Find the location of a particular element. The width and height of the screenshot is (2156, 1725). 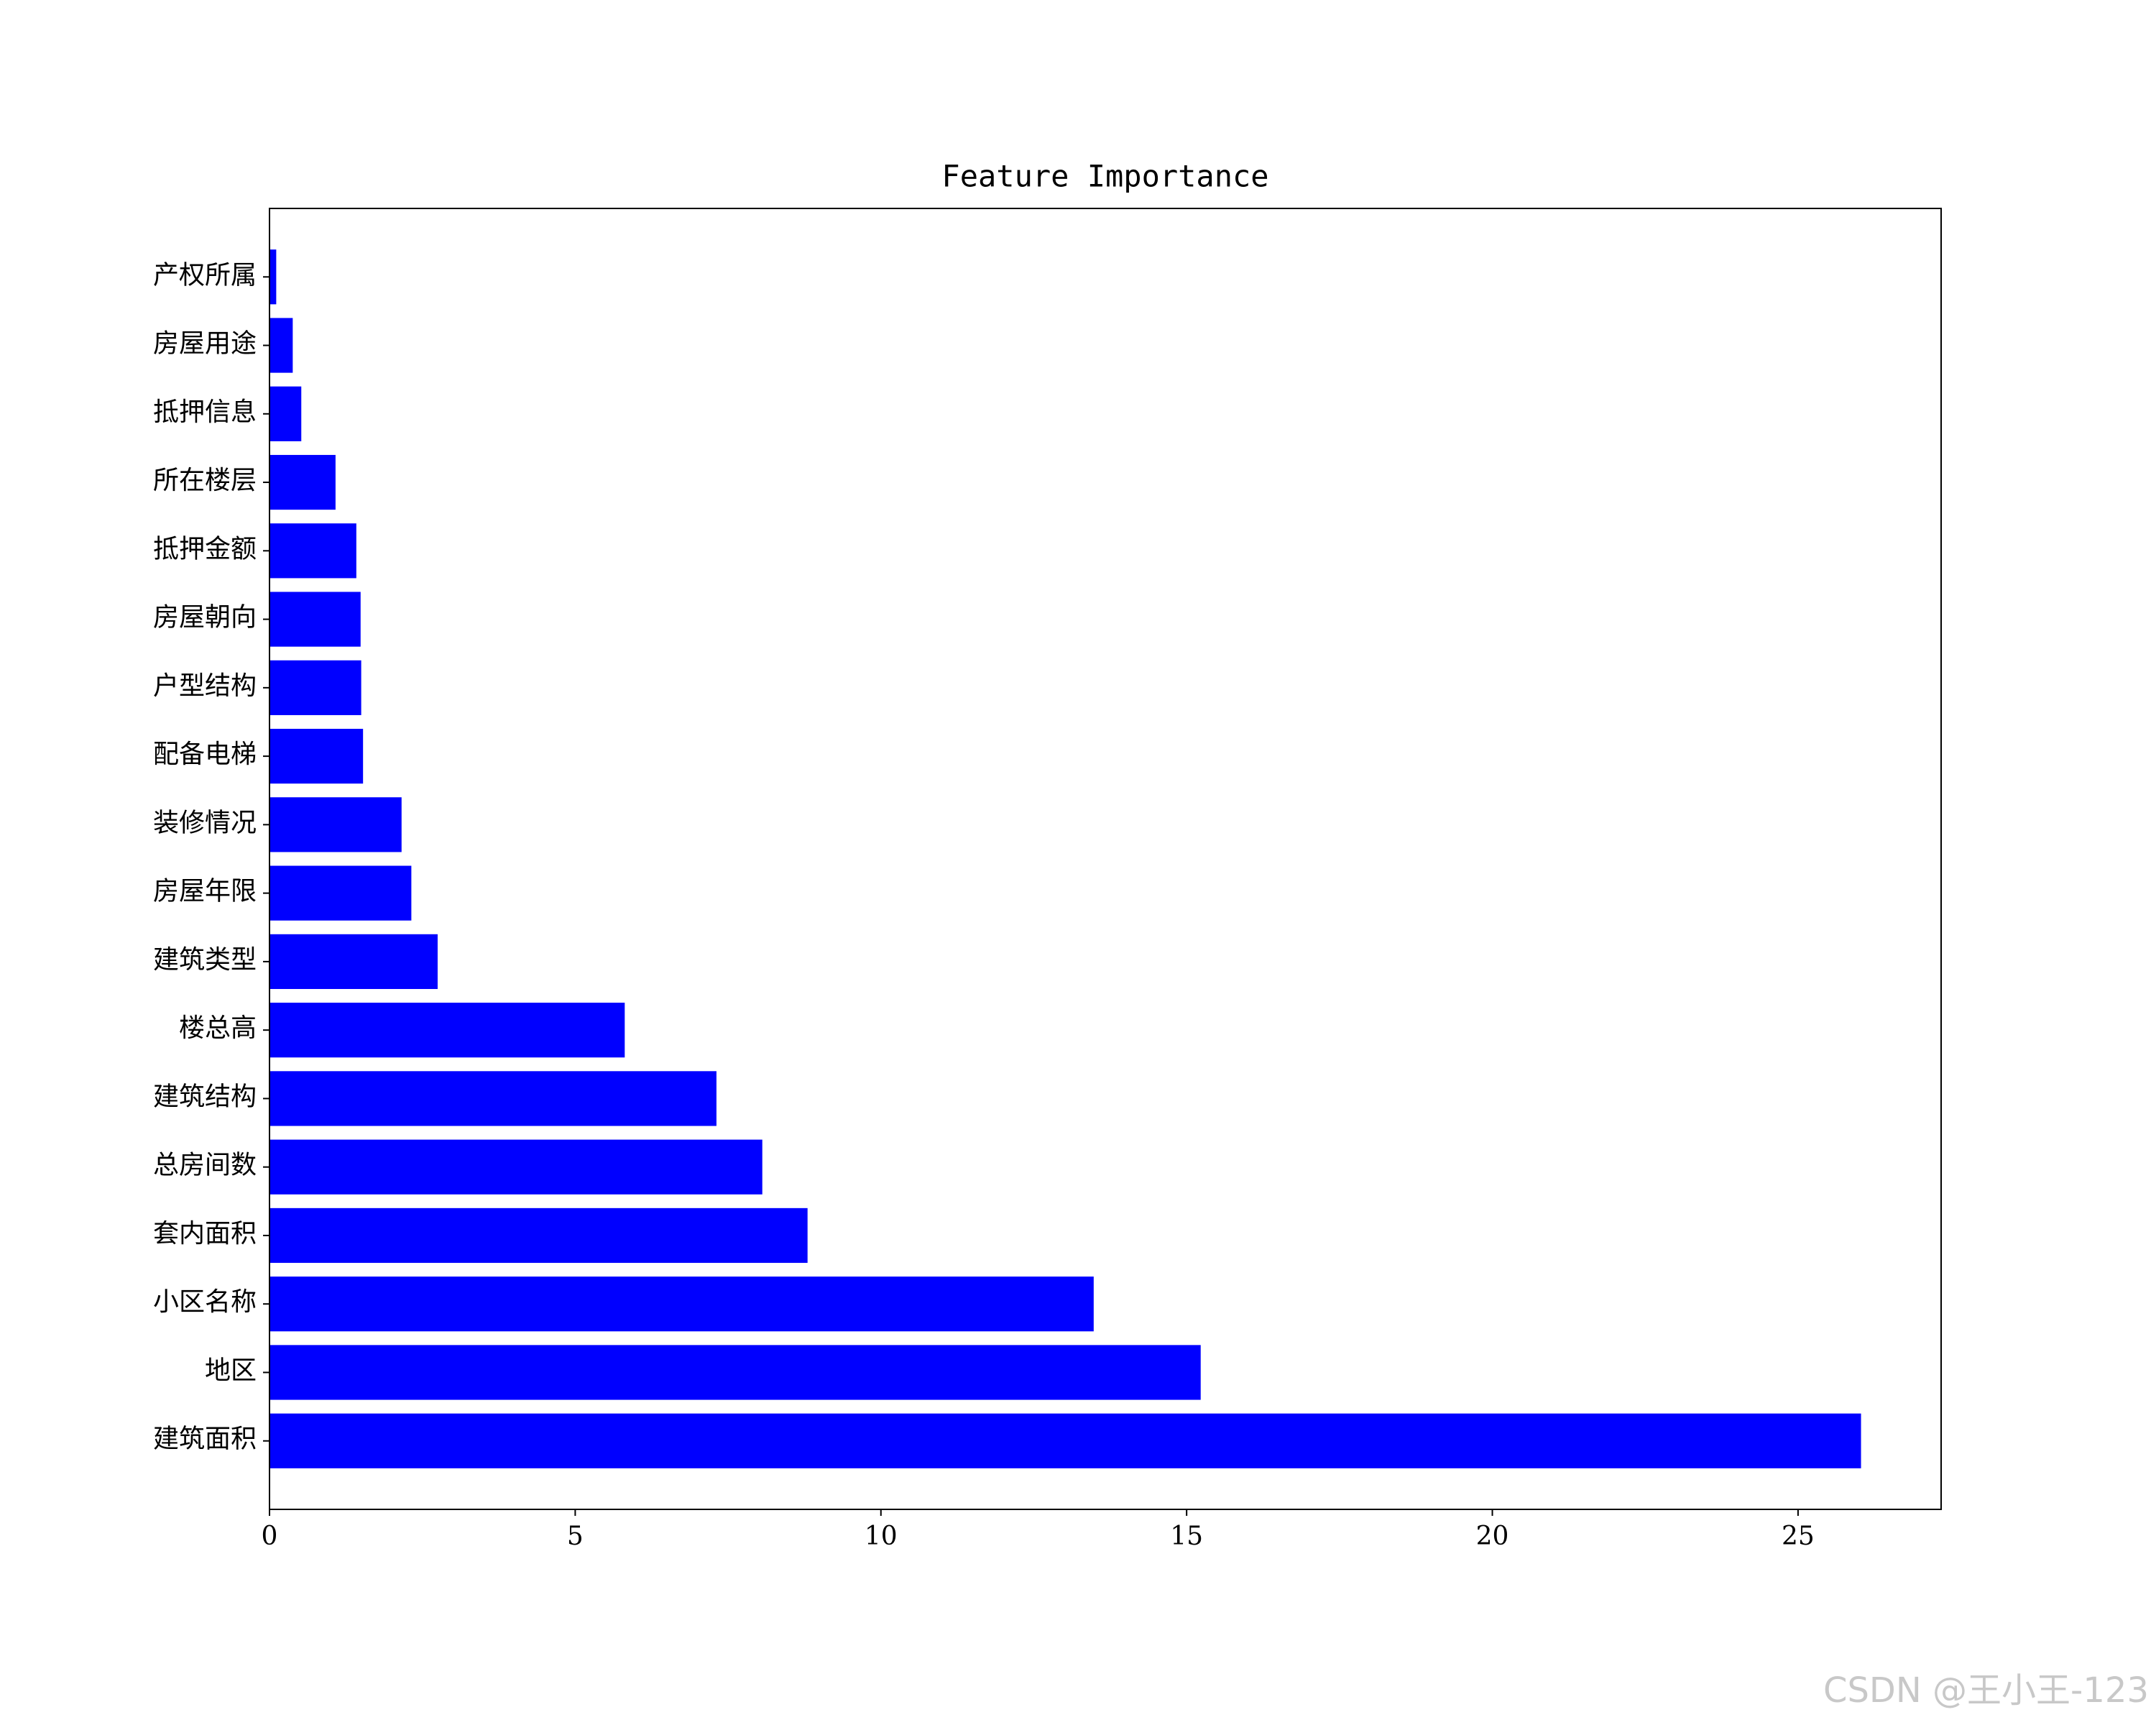

y-tick-label: 抵押信息 is located at coordinates (205, 412).